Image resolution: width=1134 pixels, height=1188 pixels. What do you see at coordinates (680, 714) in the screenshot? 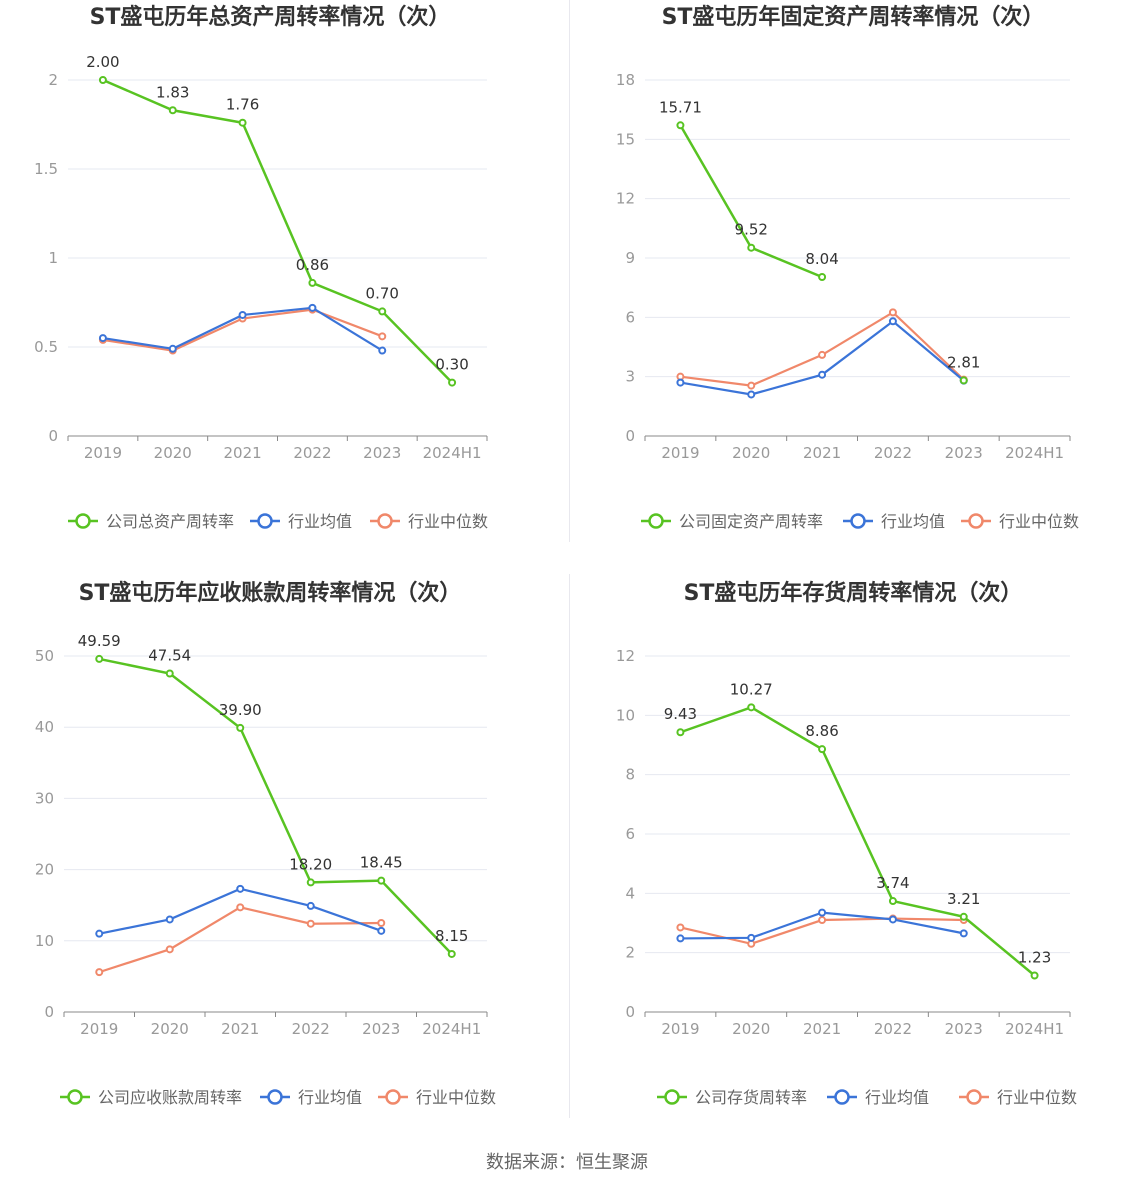
I see `data-label: 9.43` at bounding box center [680, 714].